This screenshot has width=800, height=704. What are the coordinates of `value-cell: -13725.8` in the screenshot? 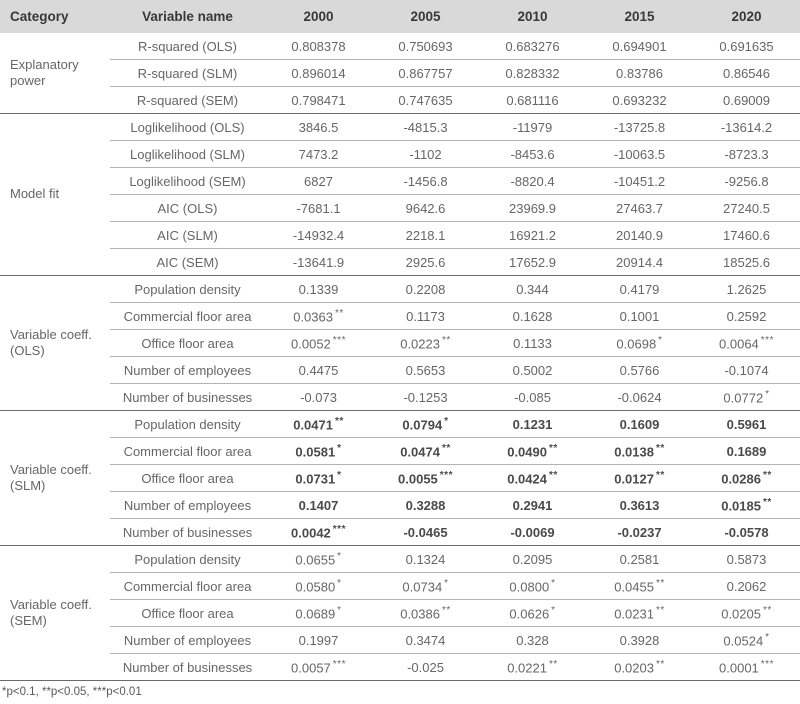 It's located at (639, 127).